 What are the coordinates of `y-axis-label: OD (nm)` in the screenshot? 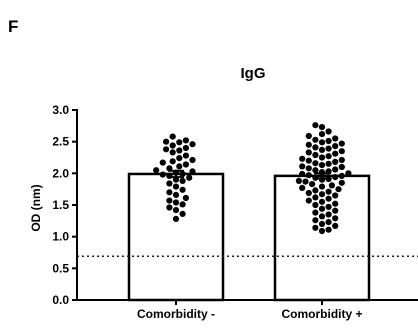 It's located at (36, 207).